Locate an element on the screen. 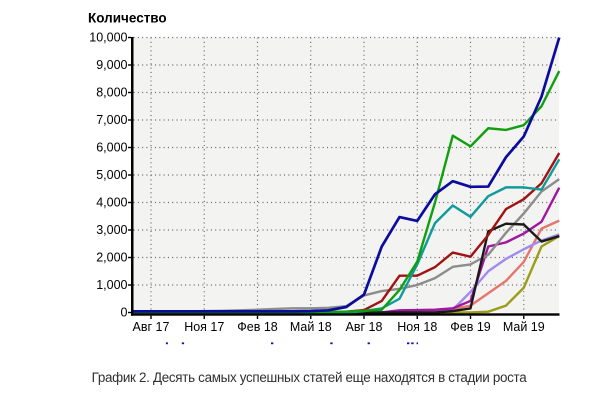 This screenshot has width=600, height=405. svg-text: 2,000 is located at coordinates (111, 258).